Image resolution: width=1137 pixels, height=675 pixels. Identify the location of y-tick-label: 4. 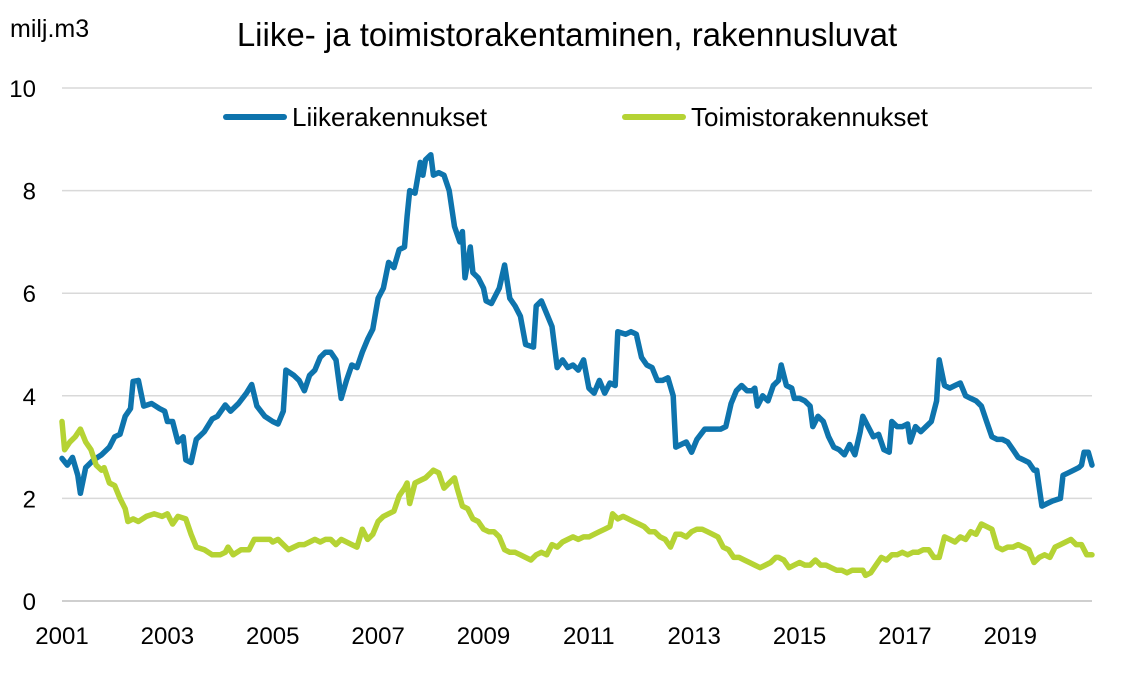
(29, 397).